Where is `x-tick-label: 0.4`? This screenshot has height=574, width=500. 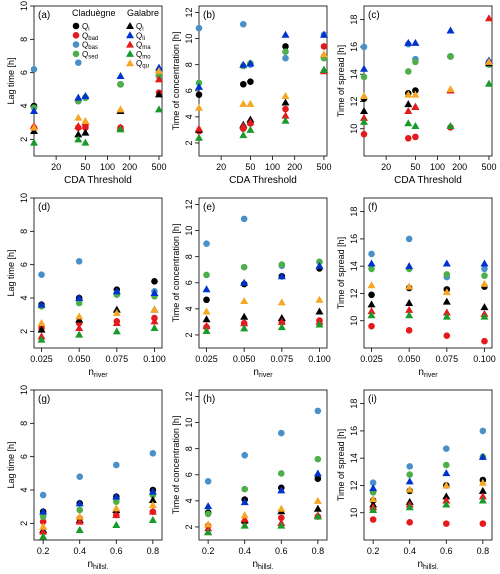 x-tick-label: 0.4 is located at coordinates (409, 551).